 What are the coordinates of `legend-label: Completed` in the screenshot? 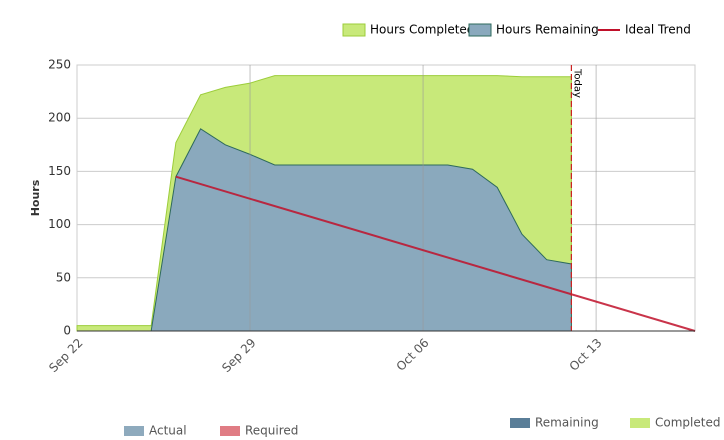 It's located at (687, 423).